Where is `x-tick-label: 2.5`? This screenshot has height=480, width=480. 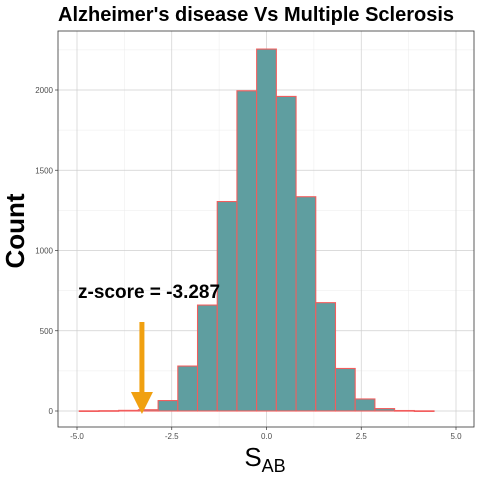 x-tick-label: 2.5 is located at coordinates (362, 436).